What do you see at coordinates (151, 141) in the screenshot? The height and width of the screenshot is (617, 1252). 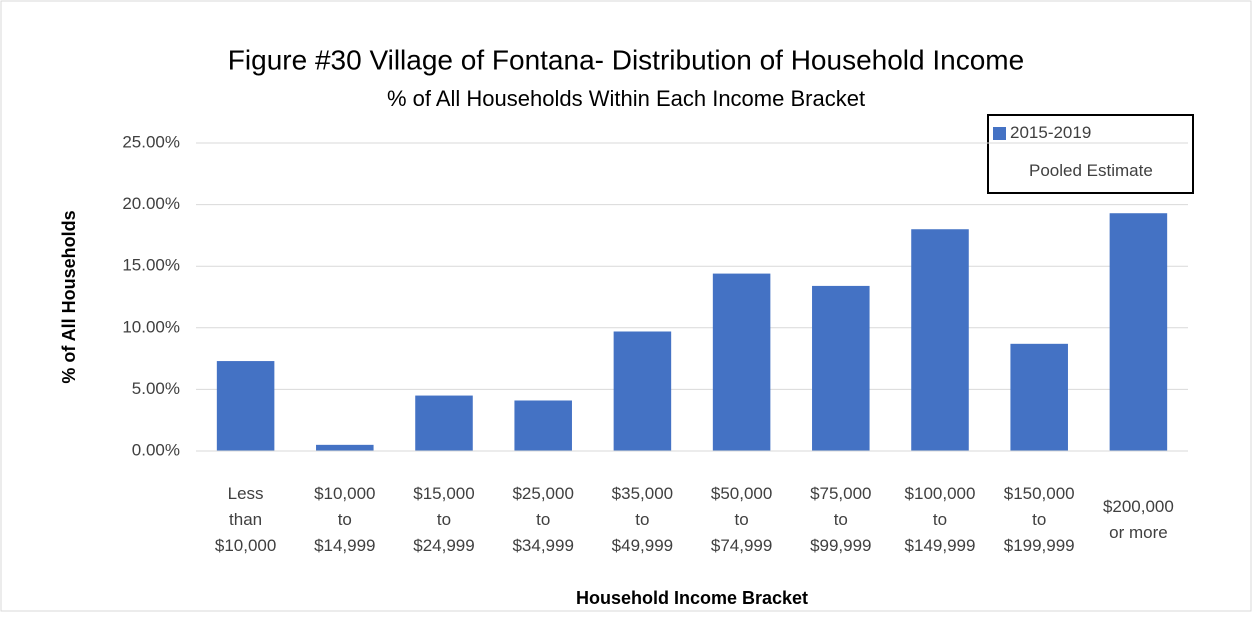 I see `y-tick-label: 25.00%` at bounding box center [151, 141].